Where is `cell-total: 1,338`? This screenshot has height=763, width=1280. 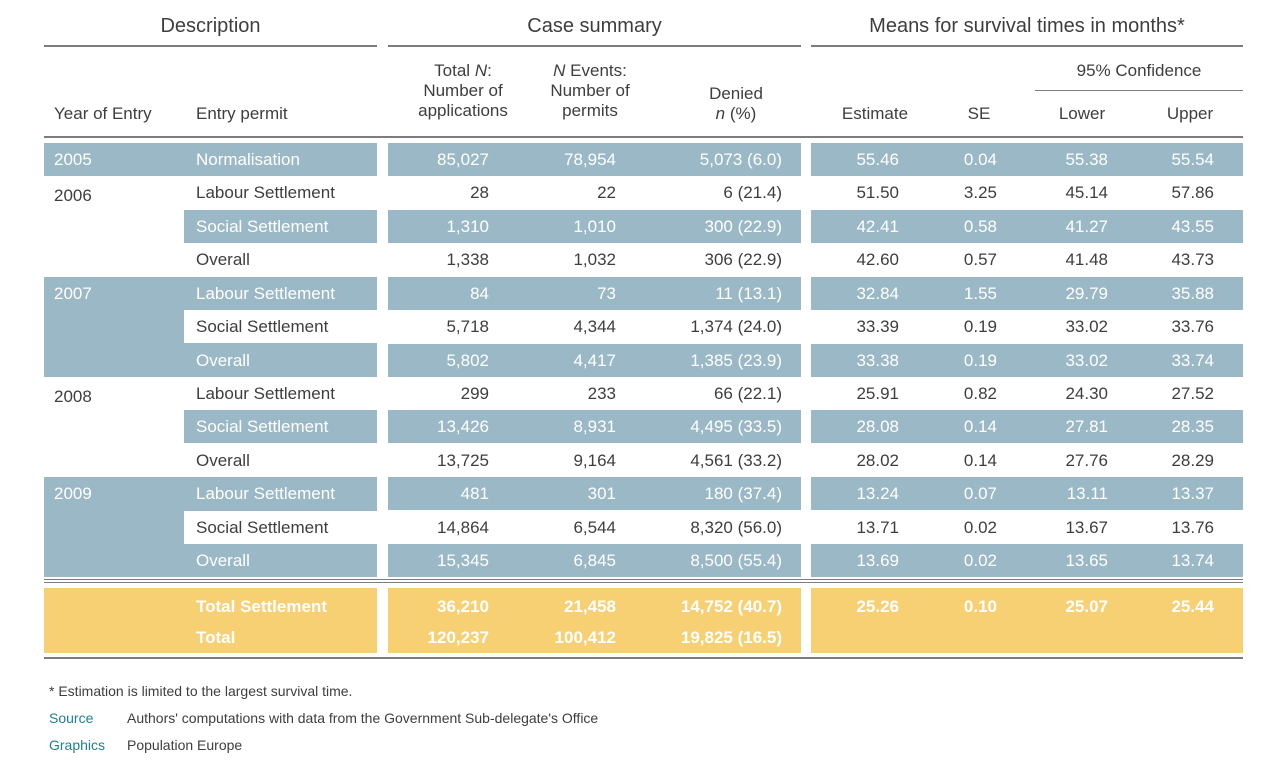
cell-total: 1,338 is located at coordinates (467, 259).